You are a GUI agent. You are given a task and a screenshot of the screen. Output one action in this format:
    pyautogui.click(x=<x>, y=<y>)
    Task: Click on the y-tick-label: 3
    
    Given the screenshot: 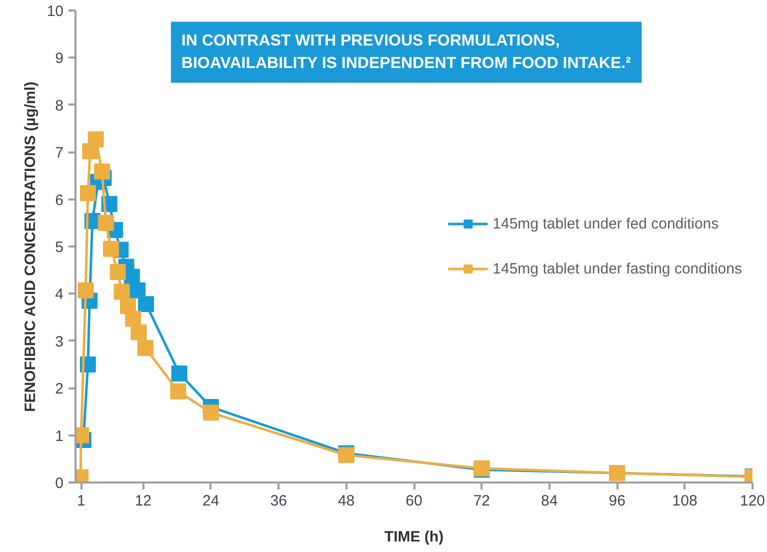 What is the action you would take?
    pyautogui.click(x=59, y=341)
    